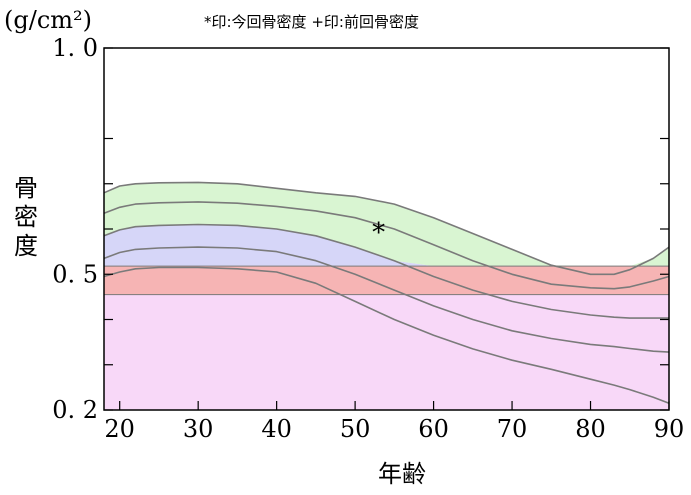 Image resolution: width=691 pixels, height=495 pixels. What do you see at coordinates (669, 429) in the screenshot?
I see `x-tick-label: 90` at bounding box center [669, 429].